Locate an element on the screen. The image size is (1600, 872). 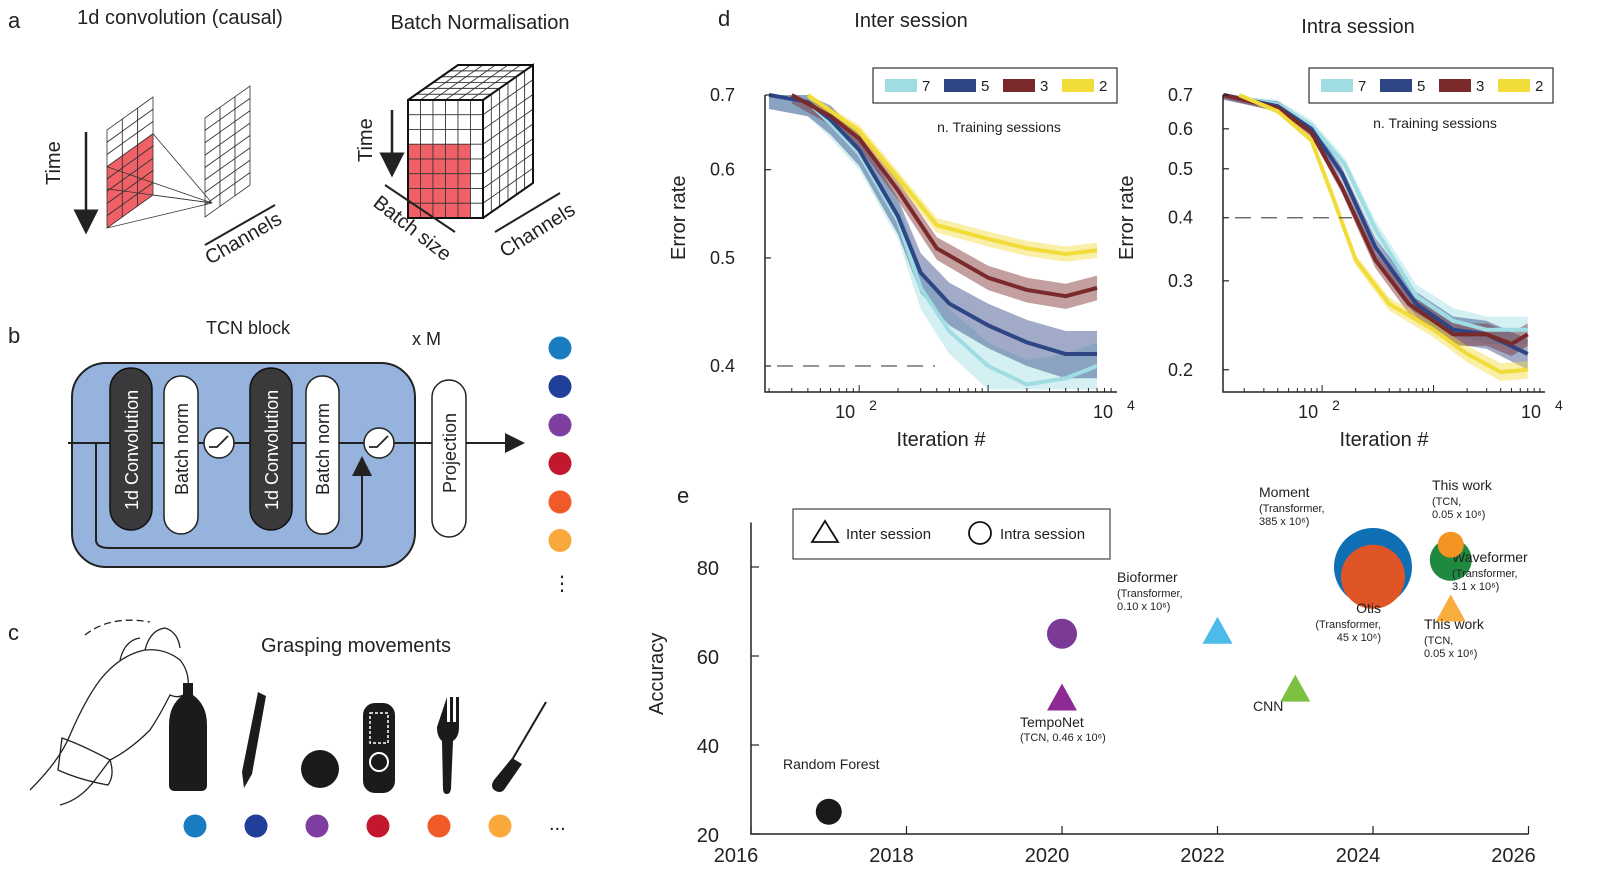
point-detail: (Transformer, 45 x 10⁶) is located at coordinates (1348, 631).